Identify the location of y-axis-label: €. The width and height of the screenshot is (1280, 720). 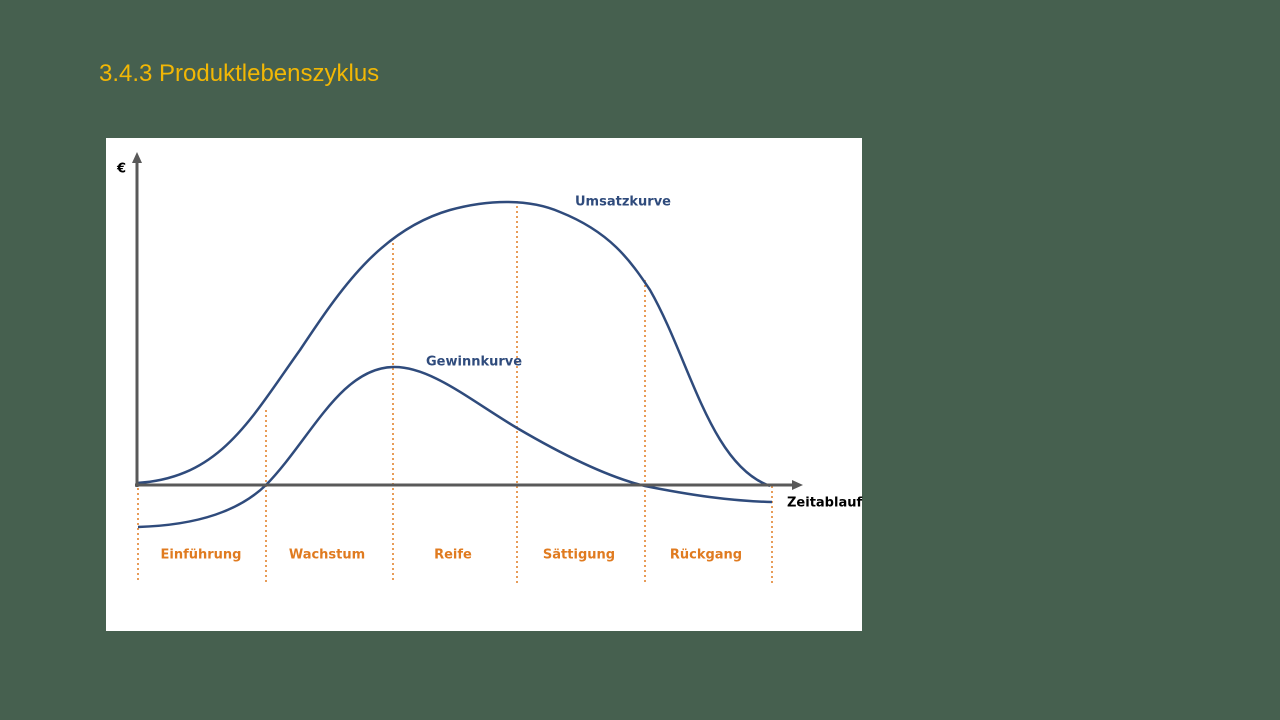
(121, 169).